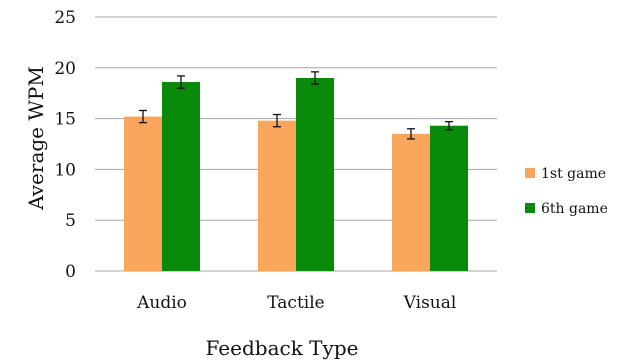  I want to click on x-tick-label-visual: Visual, so click(430, 303).